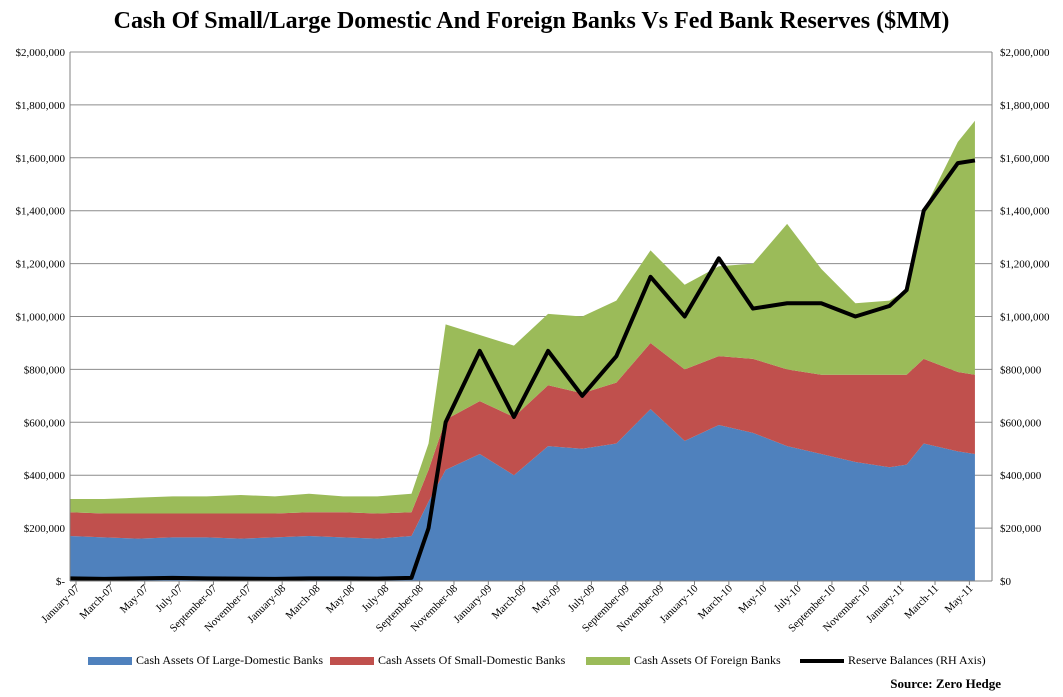 The height and width of the screenshot is (697, 1063). Describe the element at coordinates (1025, 106) in the screenshot. I see `y-tick-label-right: $1,800,000` at that location.